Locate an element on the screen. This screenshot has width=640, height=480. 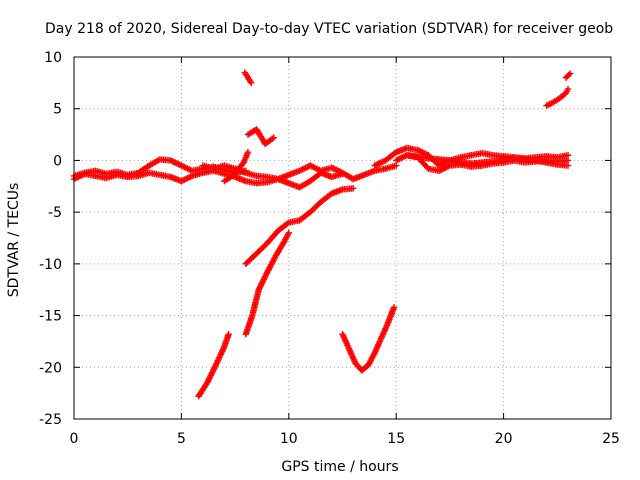
x-tick-label: 0 is located at coordinates (74, 439).